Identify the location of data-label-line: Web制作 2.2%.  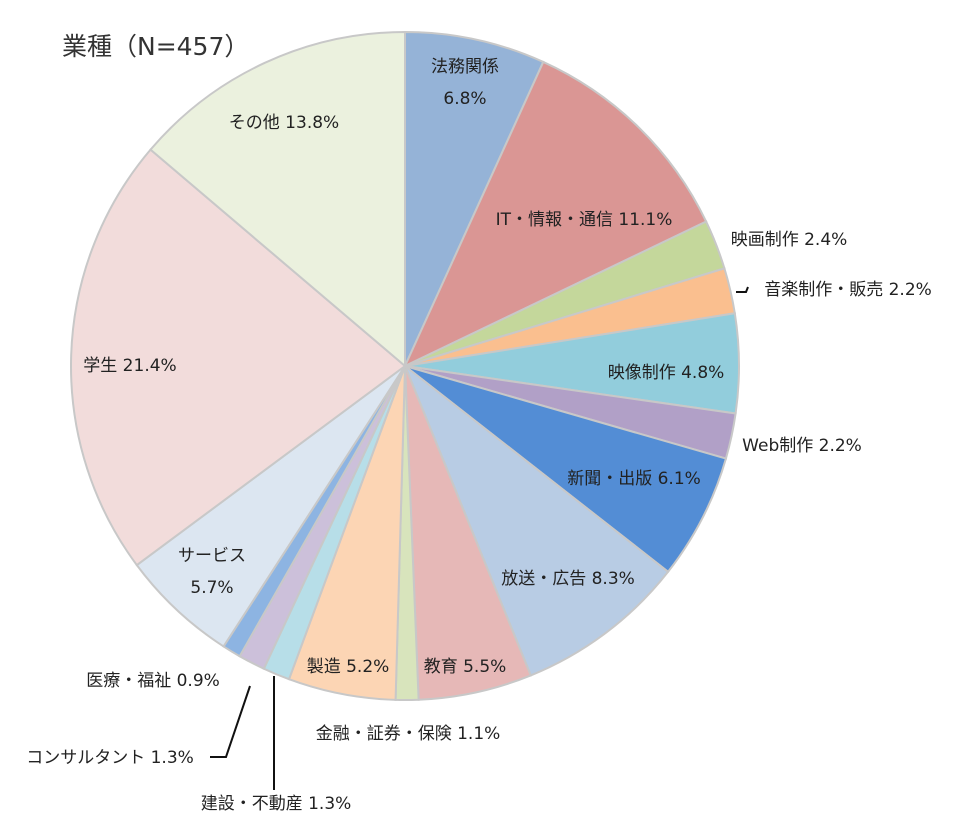
(802, 446).